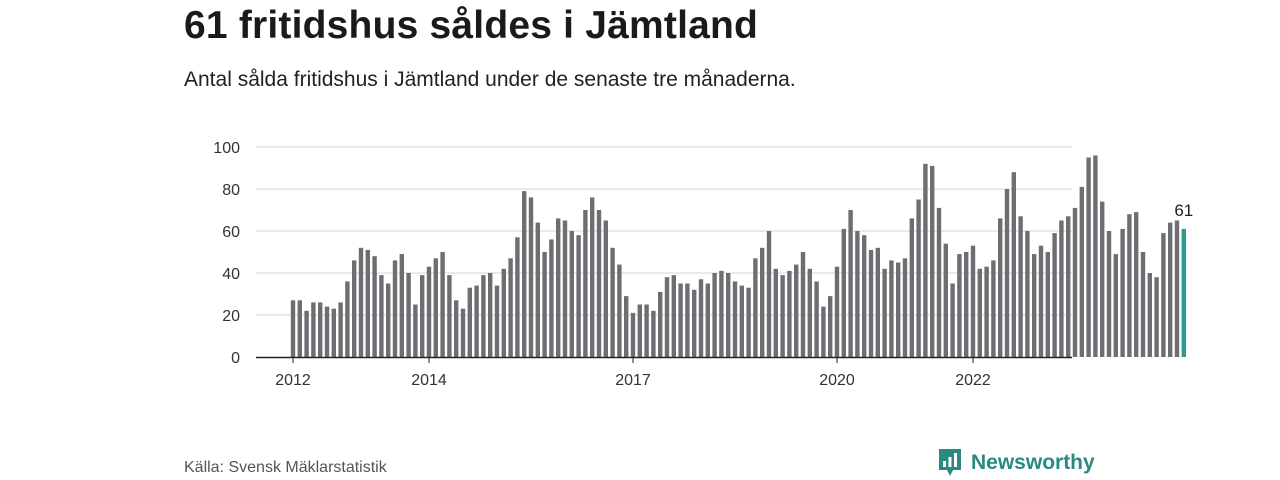  I want to click on source-note: Källa: Svensk Mäklarstatistik, so click(285, 467).